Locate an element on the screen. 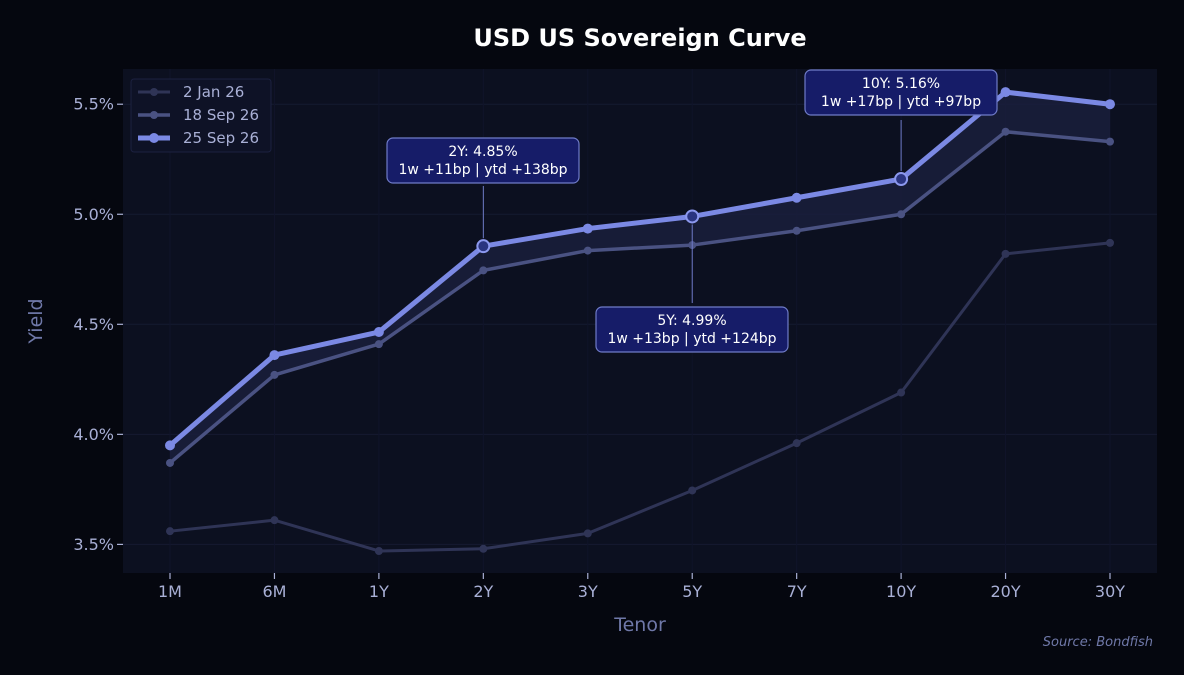 The height and width of the screenshot is (675, 1184). legend-label-2: 25 Sep 26 is located at coordinates (221, 138).